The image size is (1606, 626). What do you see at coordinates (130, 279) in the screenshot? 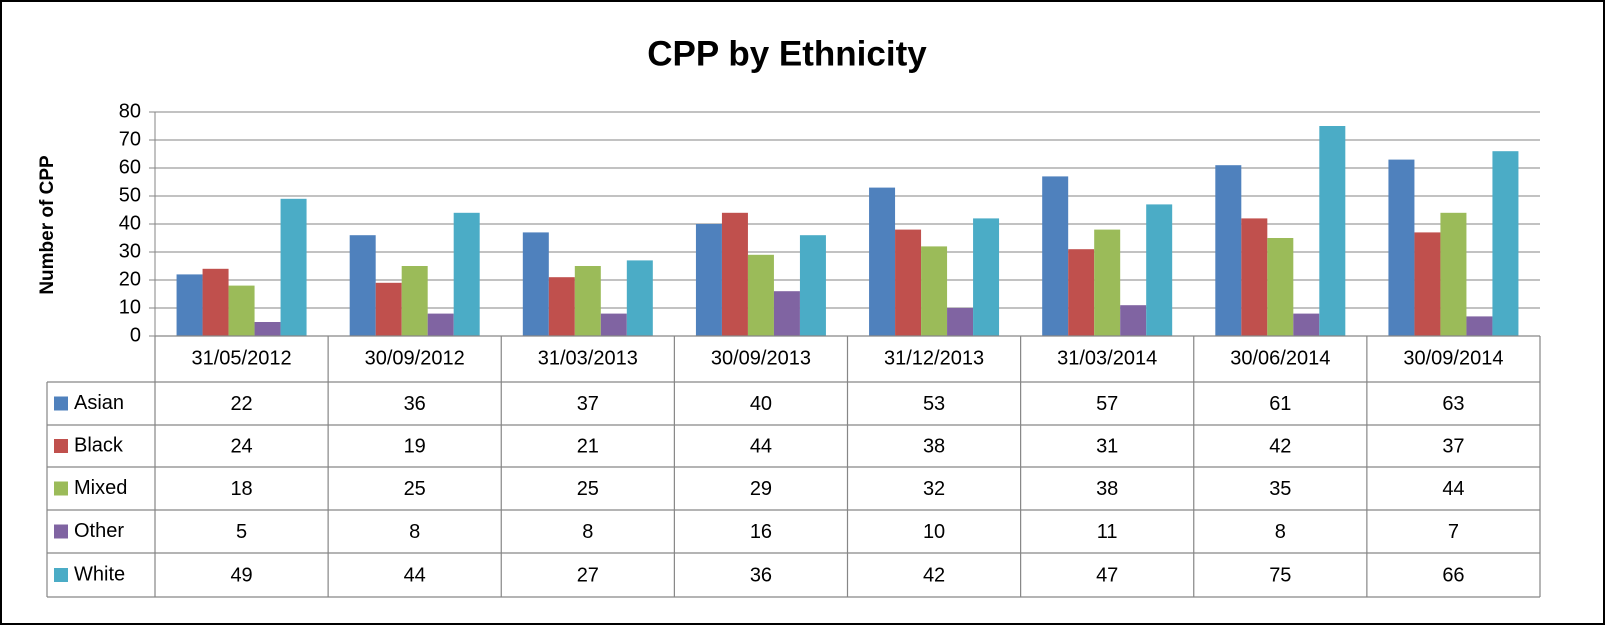
I see `y-tick-label: 20` at bounding box center [130, 279].